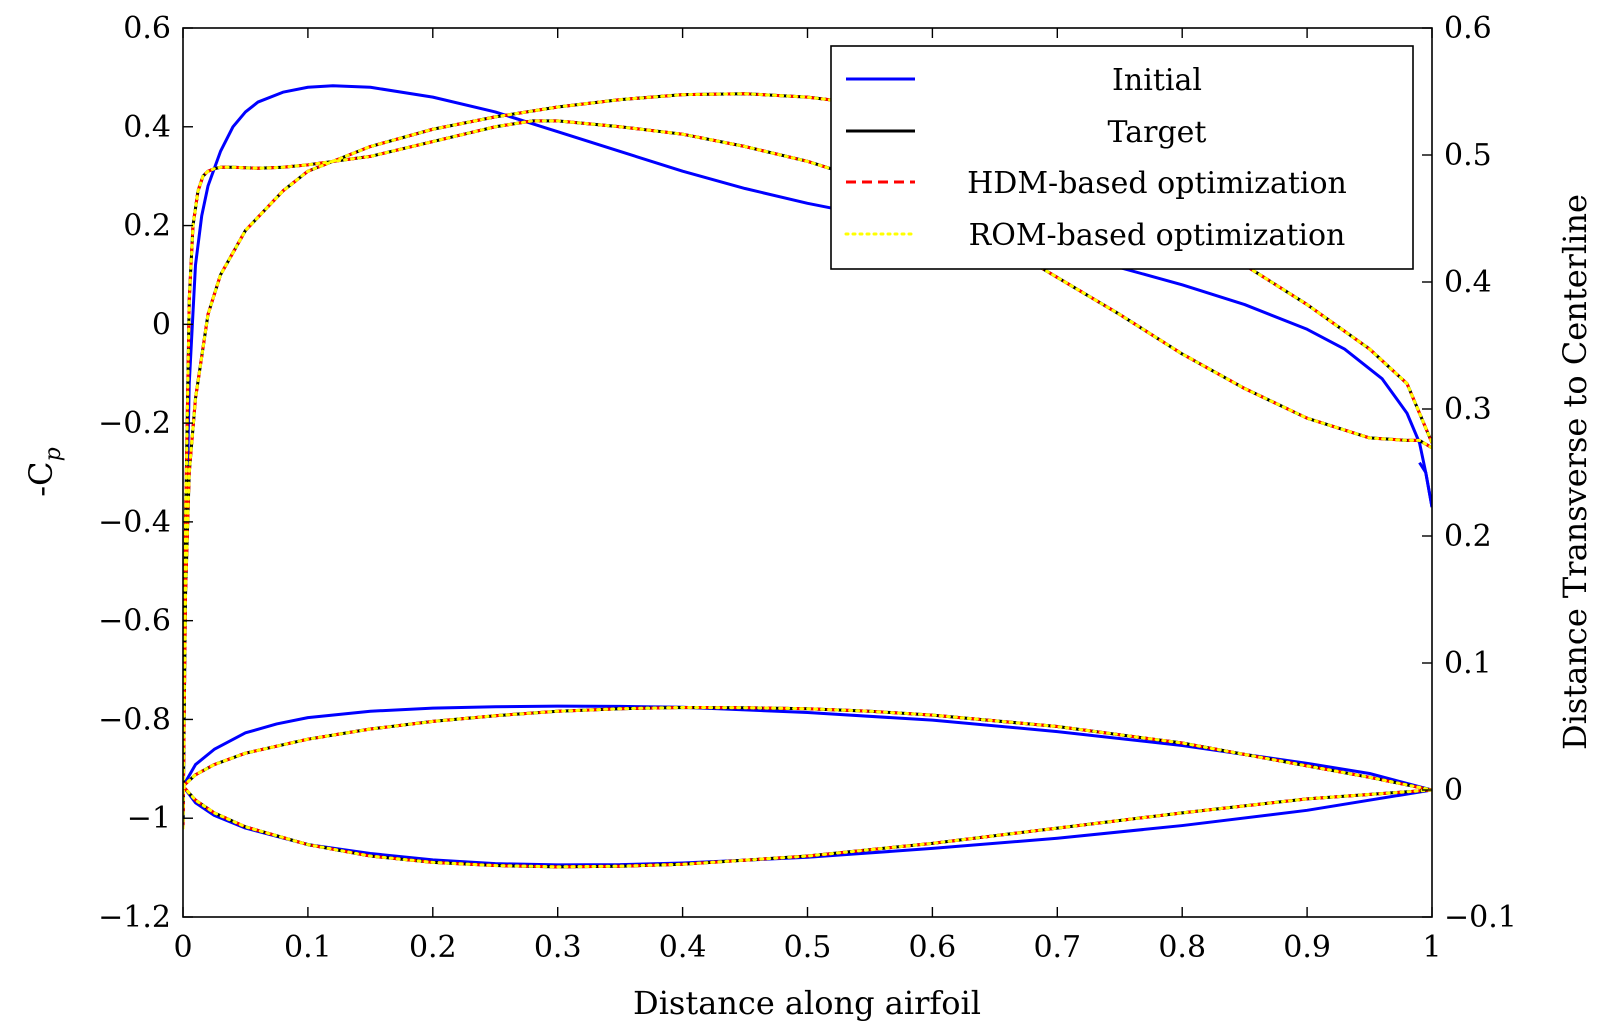 This screenshot has height=1035, width=1599. Describe the element at coordinates (933, 947) in the screenshot. I see `x-tick-label: 0.6` at that location.